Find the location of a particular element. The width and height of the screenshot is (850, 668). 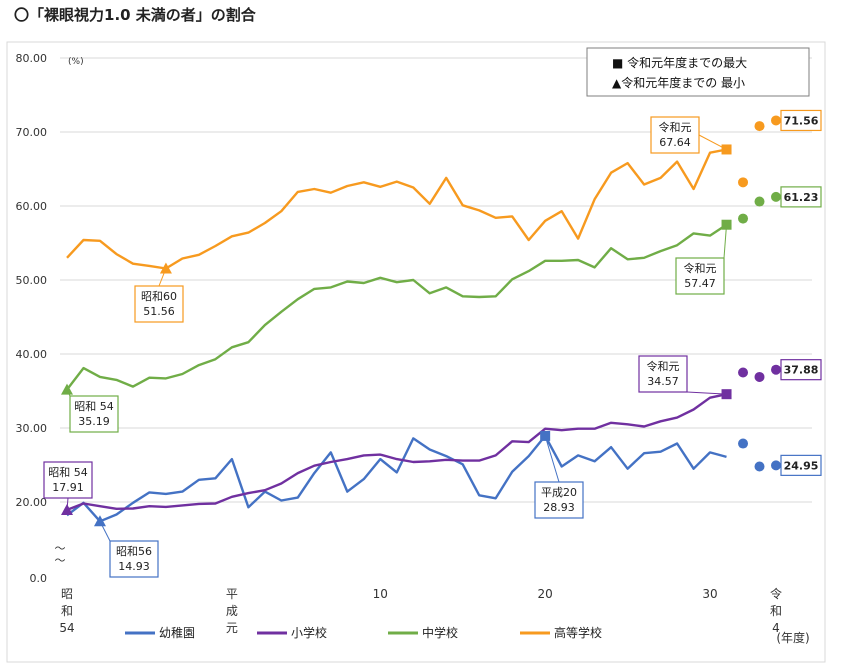

final-value-label: 24.95 is located at coordinates (801, 465).